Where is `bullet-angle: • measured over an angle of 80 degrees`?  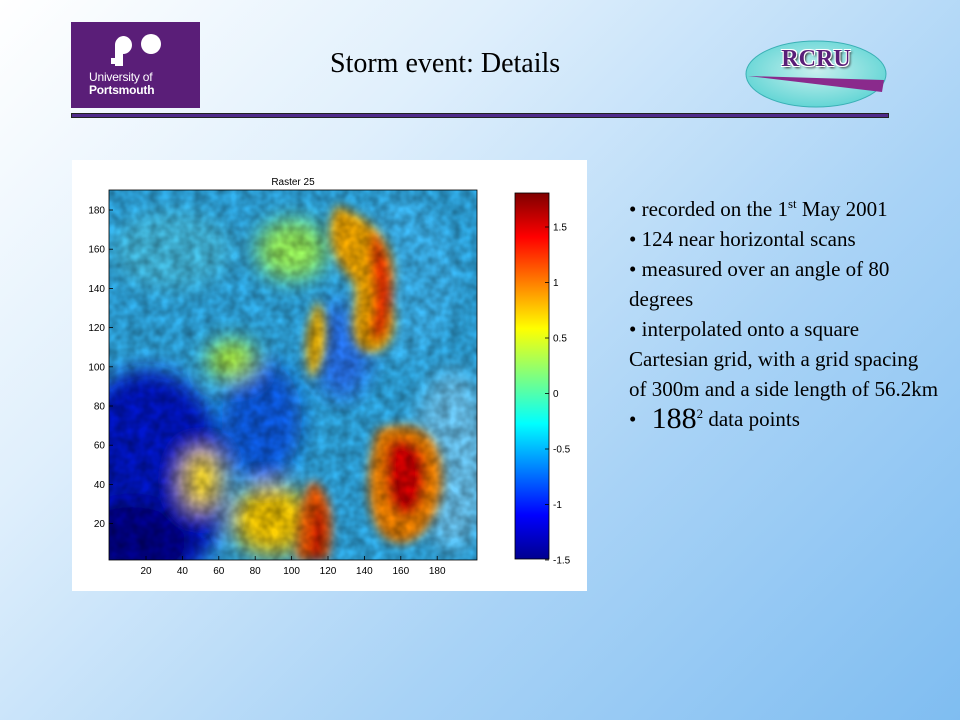 bullet-angle: • measured over an angle of 80 degrees is located at coordinates (759, 284).